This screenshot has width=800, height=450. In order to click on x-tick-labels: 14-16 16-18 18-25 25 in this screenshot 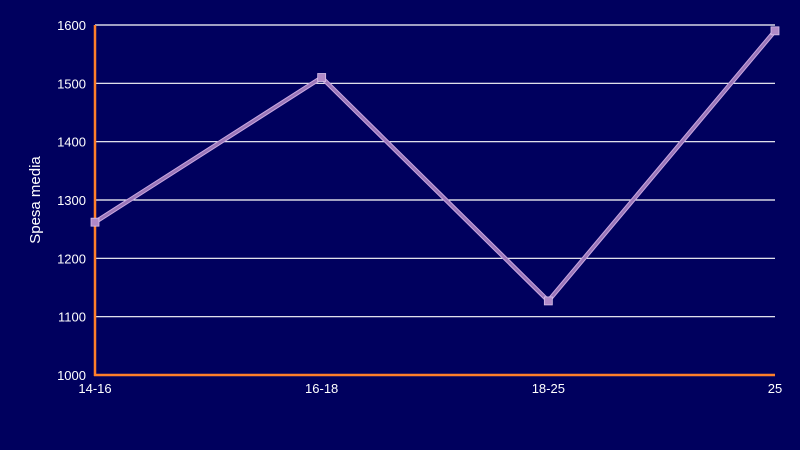, I will do `click(430, 388)`.